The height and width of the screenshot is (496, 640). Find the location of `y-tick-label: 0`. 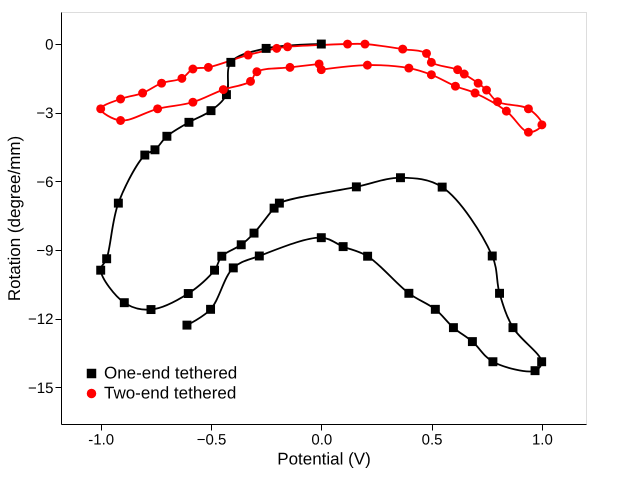

y-tick-label: 0 is located at coordinates (49, 45).